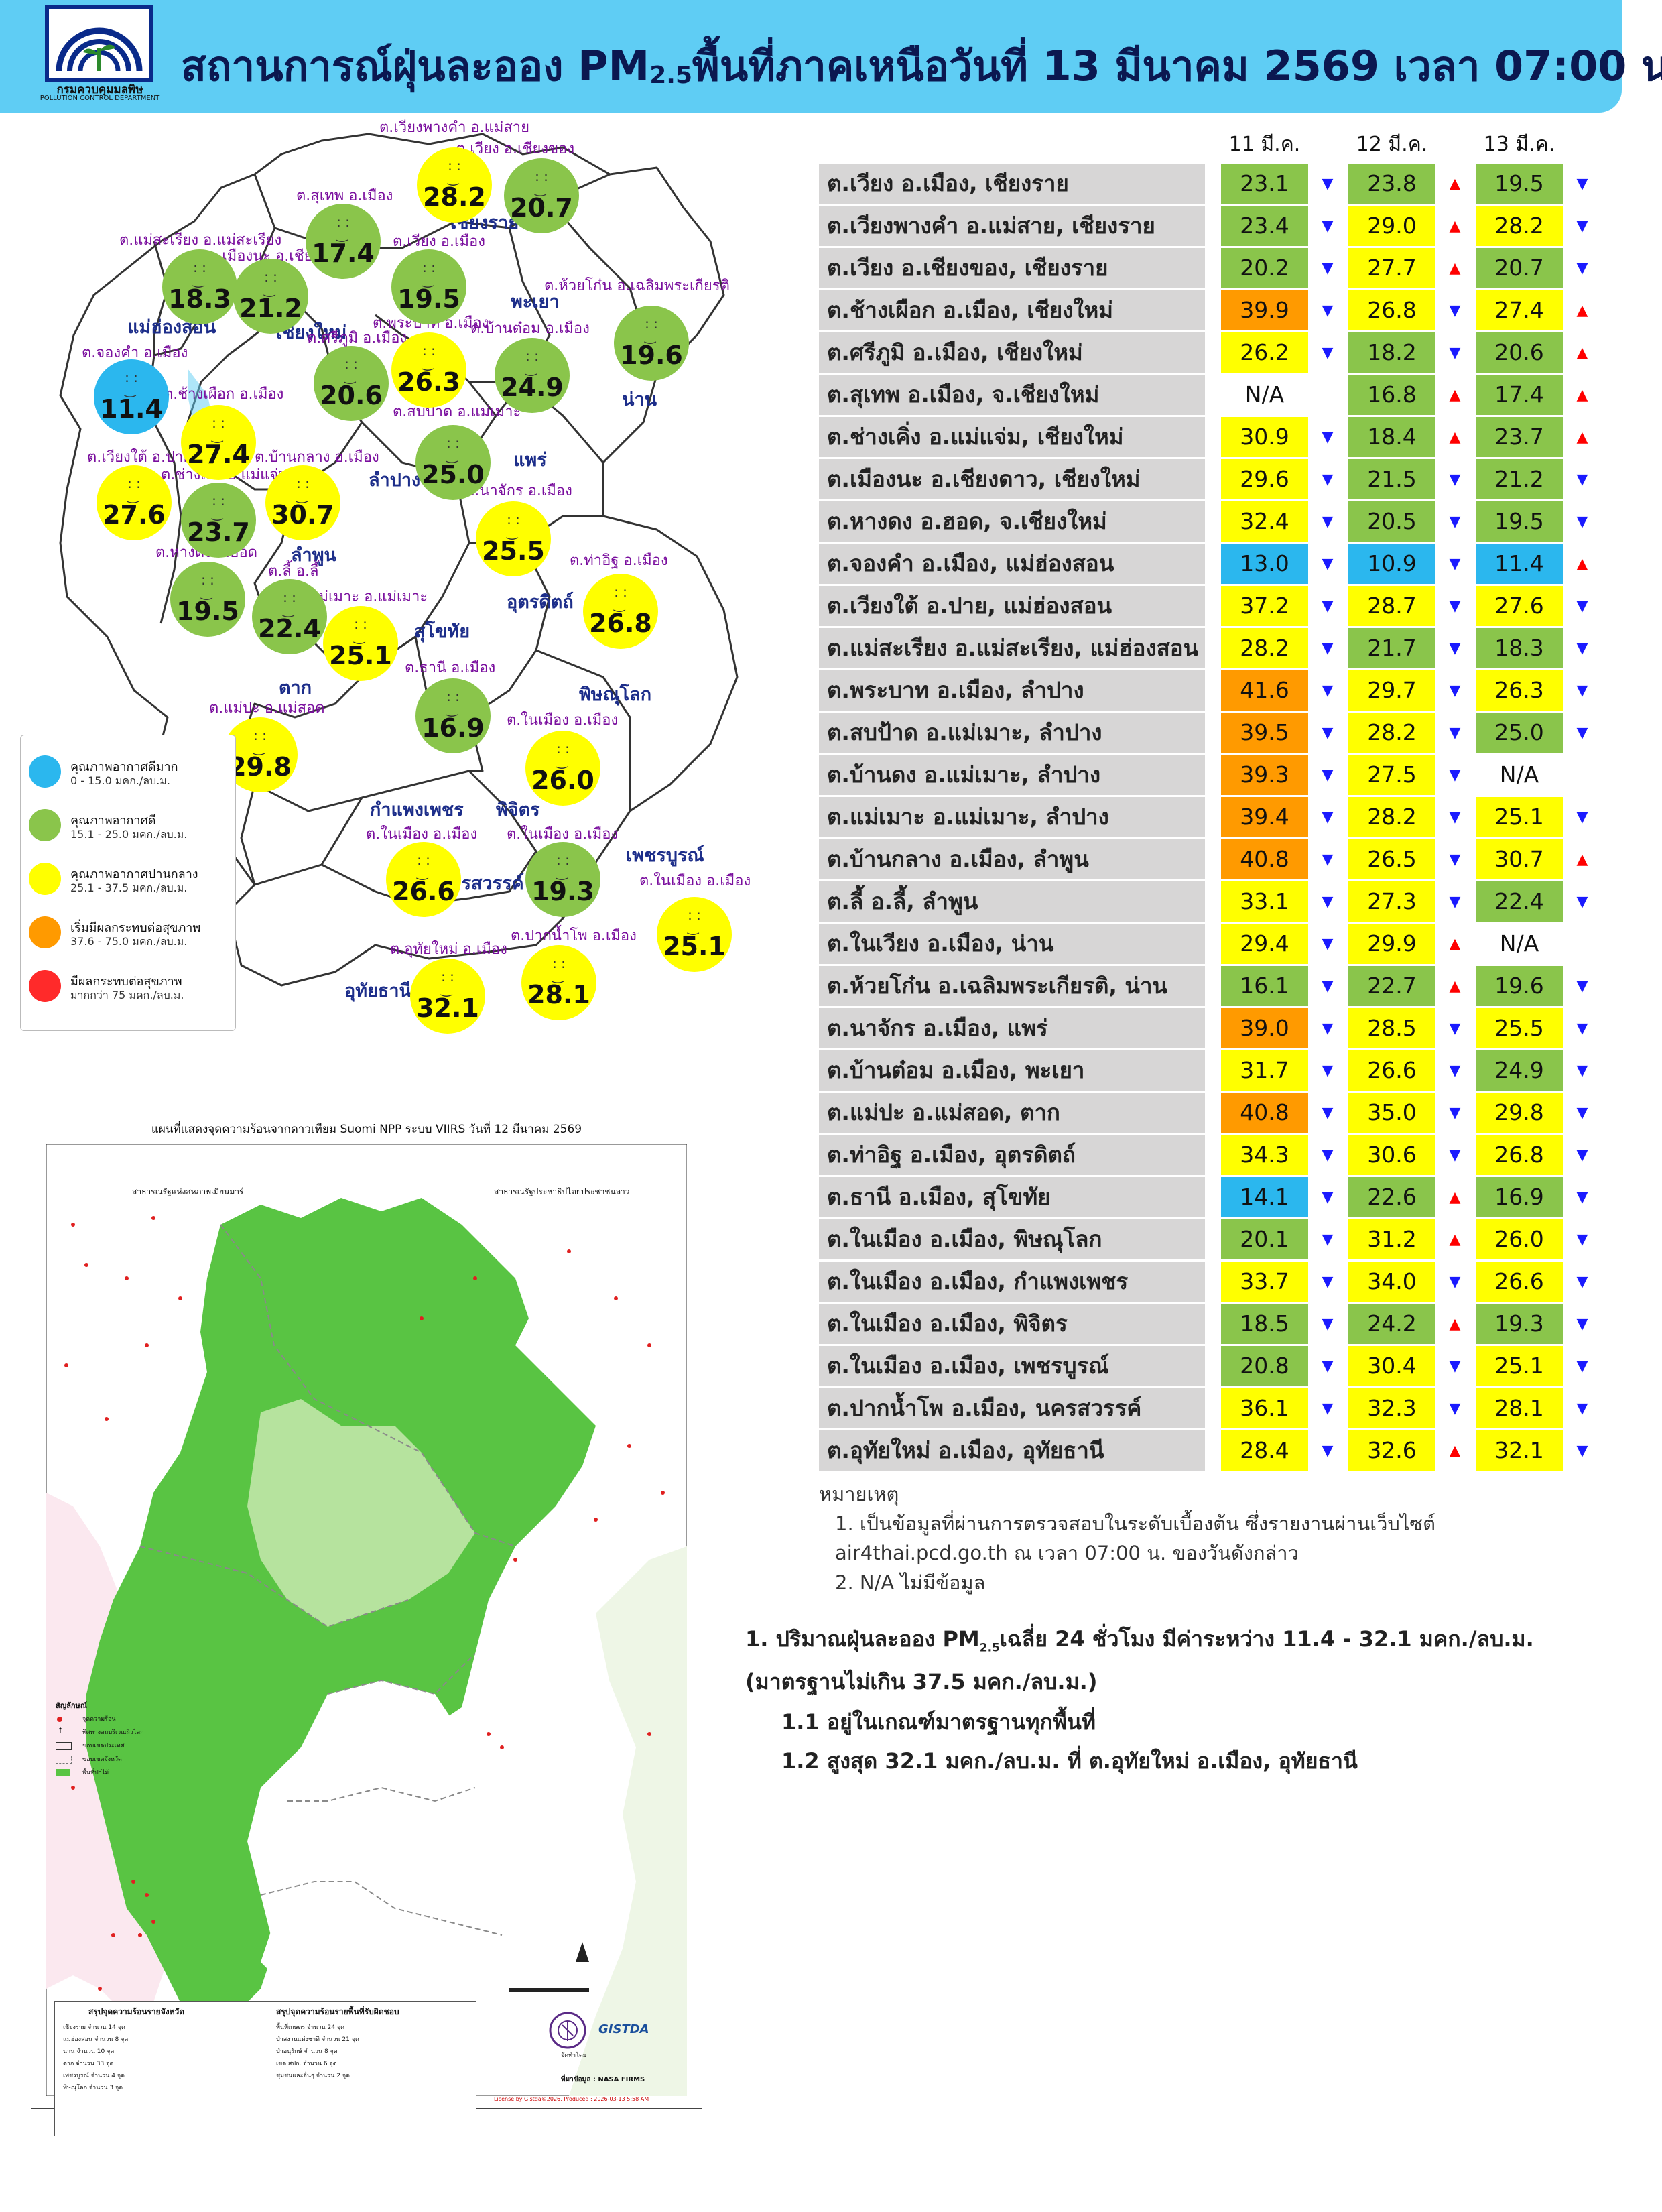  I want to click on station-bubble: : : ‿ 11.4, so click(131, 396).